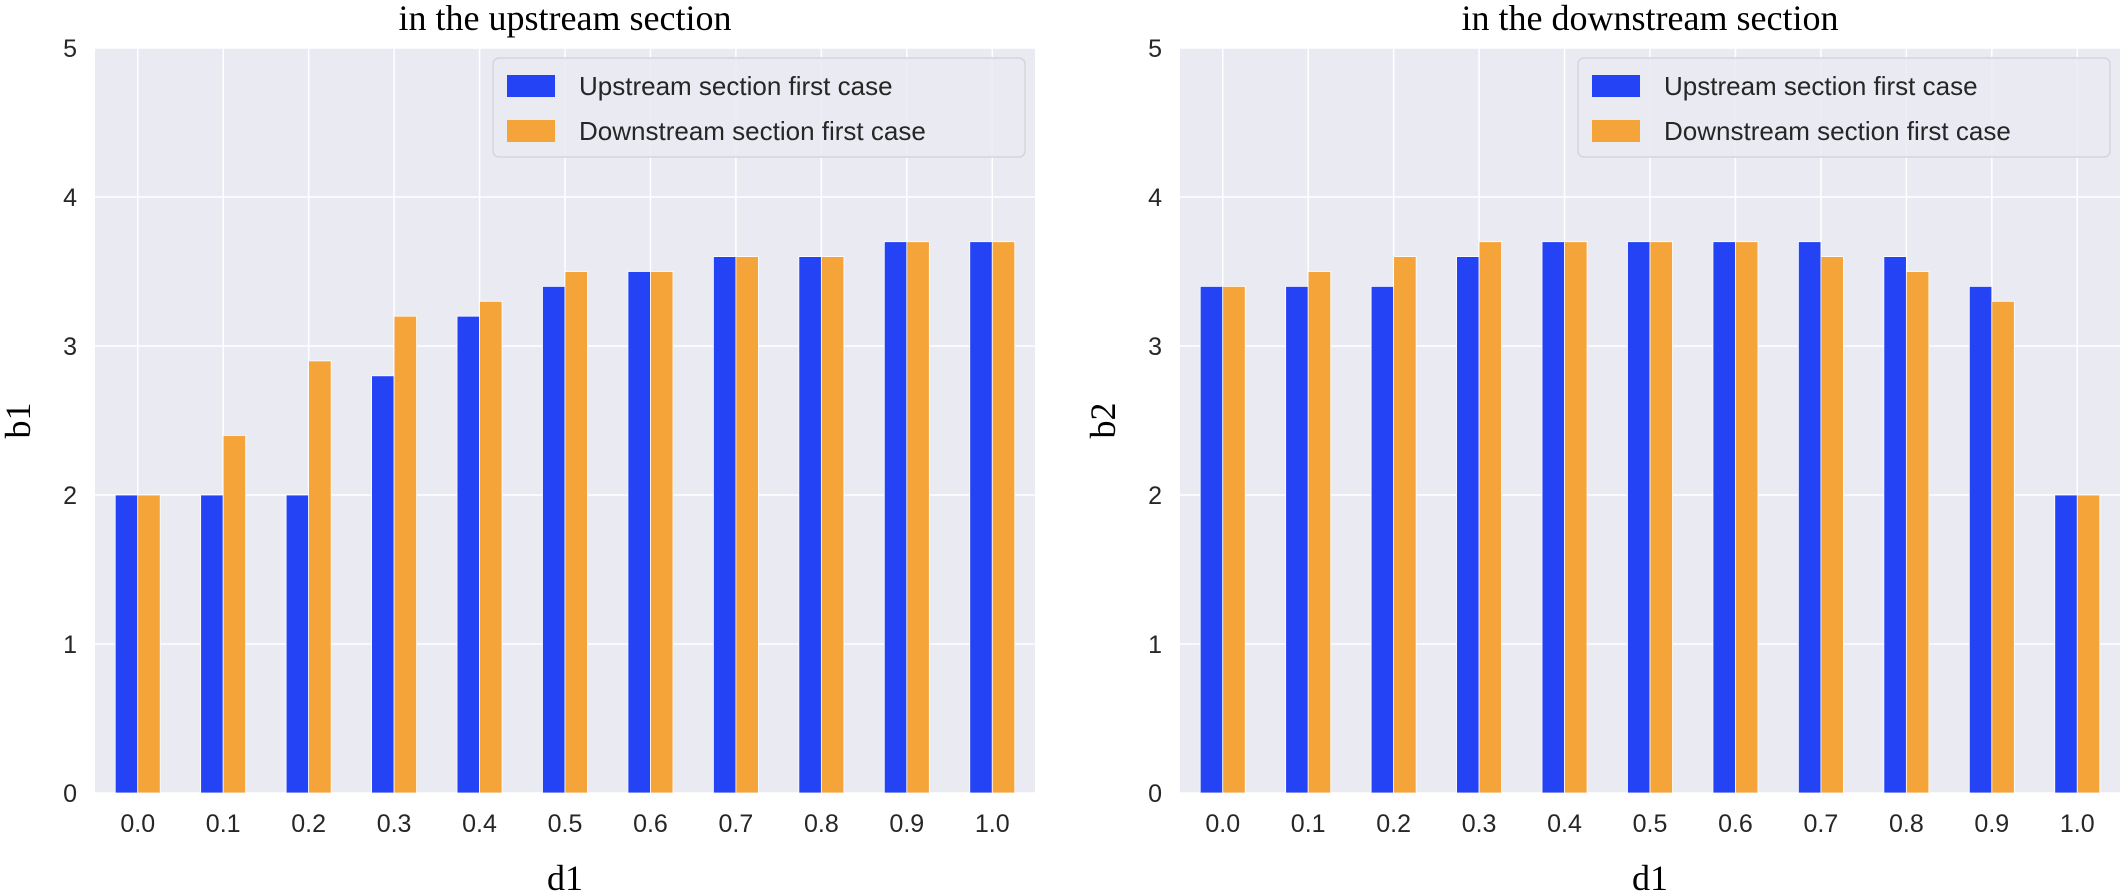  What do you see at coordinates (565, 19) in the screenshot?
I see `chart-title: in the upstream section` at bounding box center [565, 19].